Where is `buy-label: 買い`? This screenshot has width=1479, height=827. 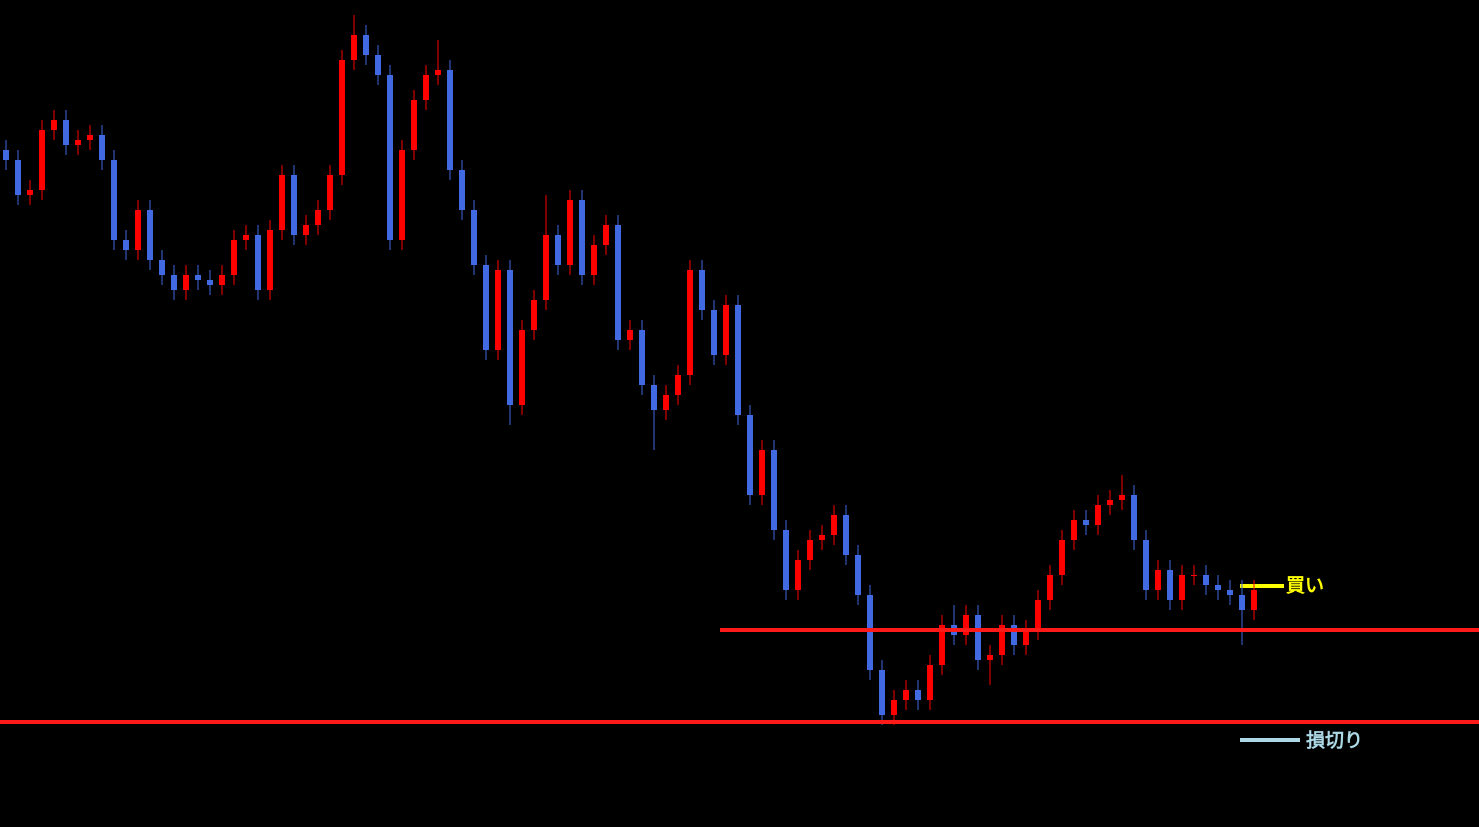
buy-label: 買い is located at coordinates (1305, 586).